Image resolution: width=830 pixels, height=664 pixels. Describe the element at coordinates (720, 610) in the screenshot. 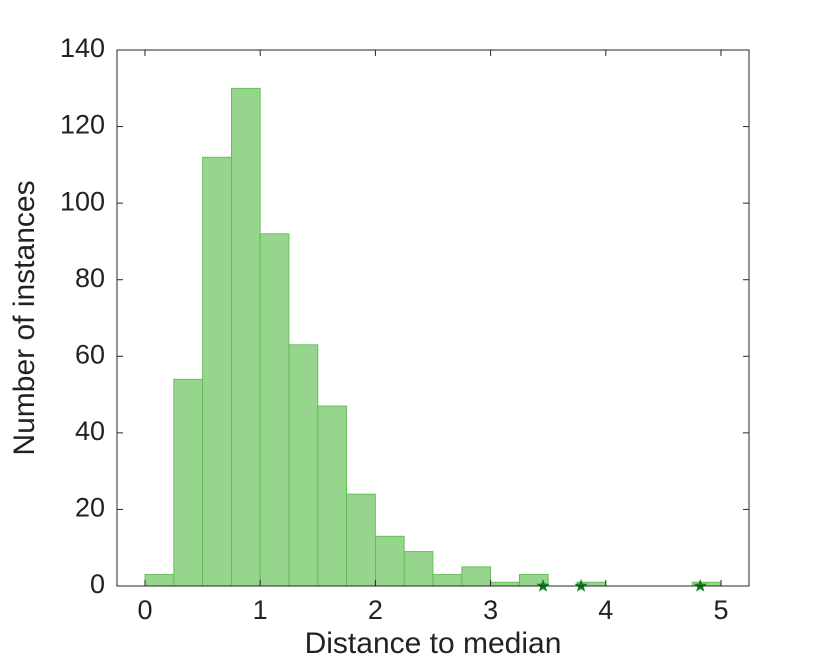

I see `x-tick-label: 5` at that location.